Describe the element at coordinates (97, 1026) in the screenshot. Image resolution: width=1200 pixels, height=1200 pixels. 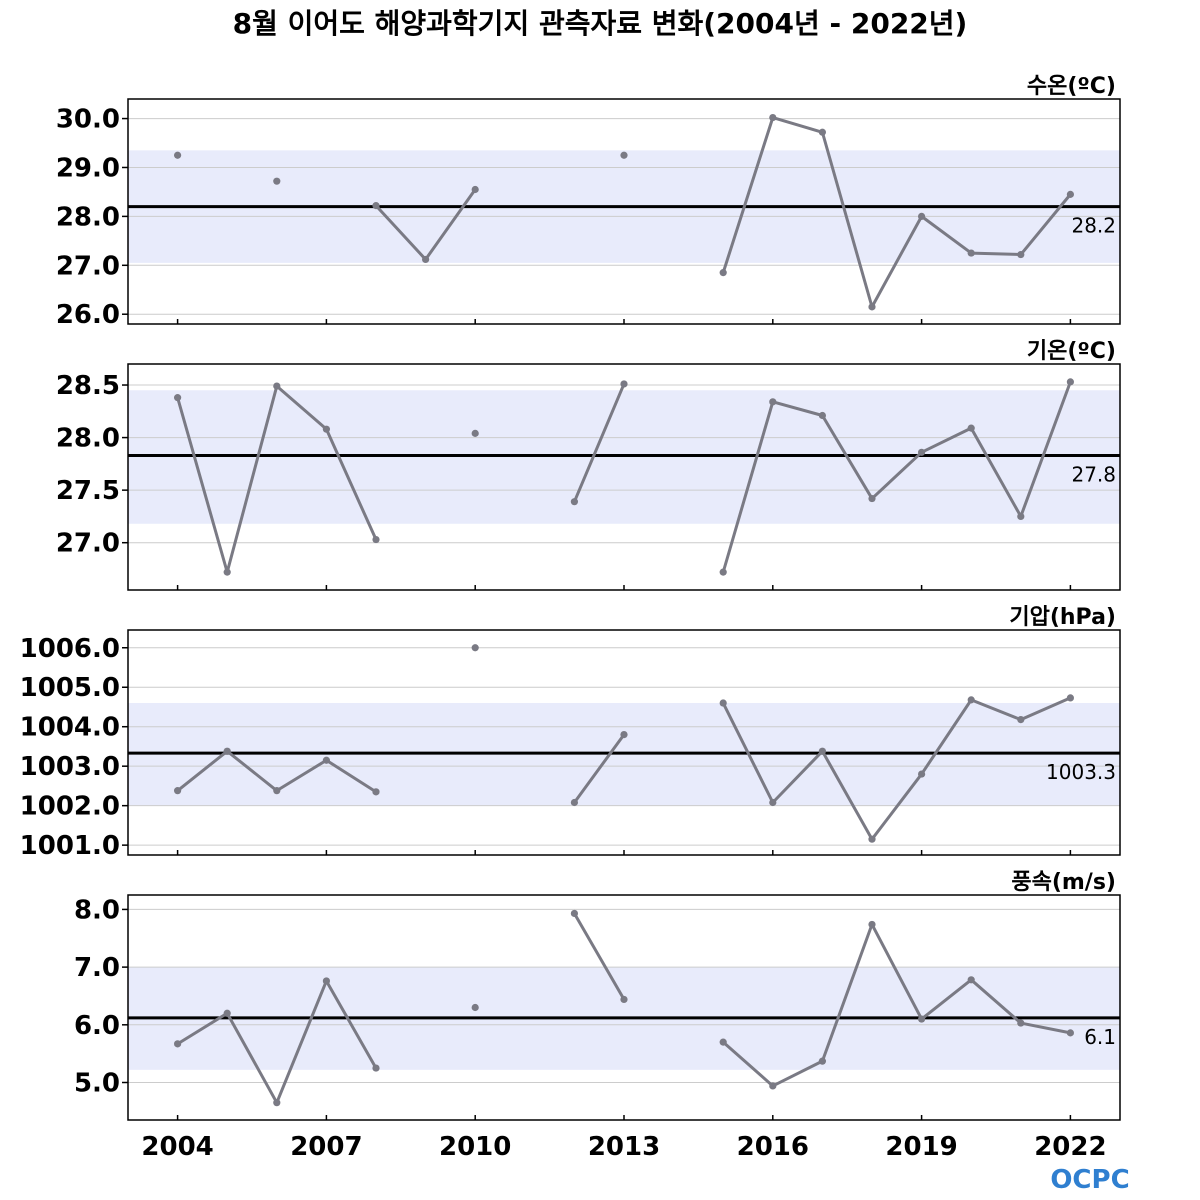
I see `y-tick-label: 6.0` at that location.